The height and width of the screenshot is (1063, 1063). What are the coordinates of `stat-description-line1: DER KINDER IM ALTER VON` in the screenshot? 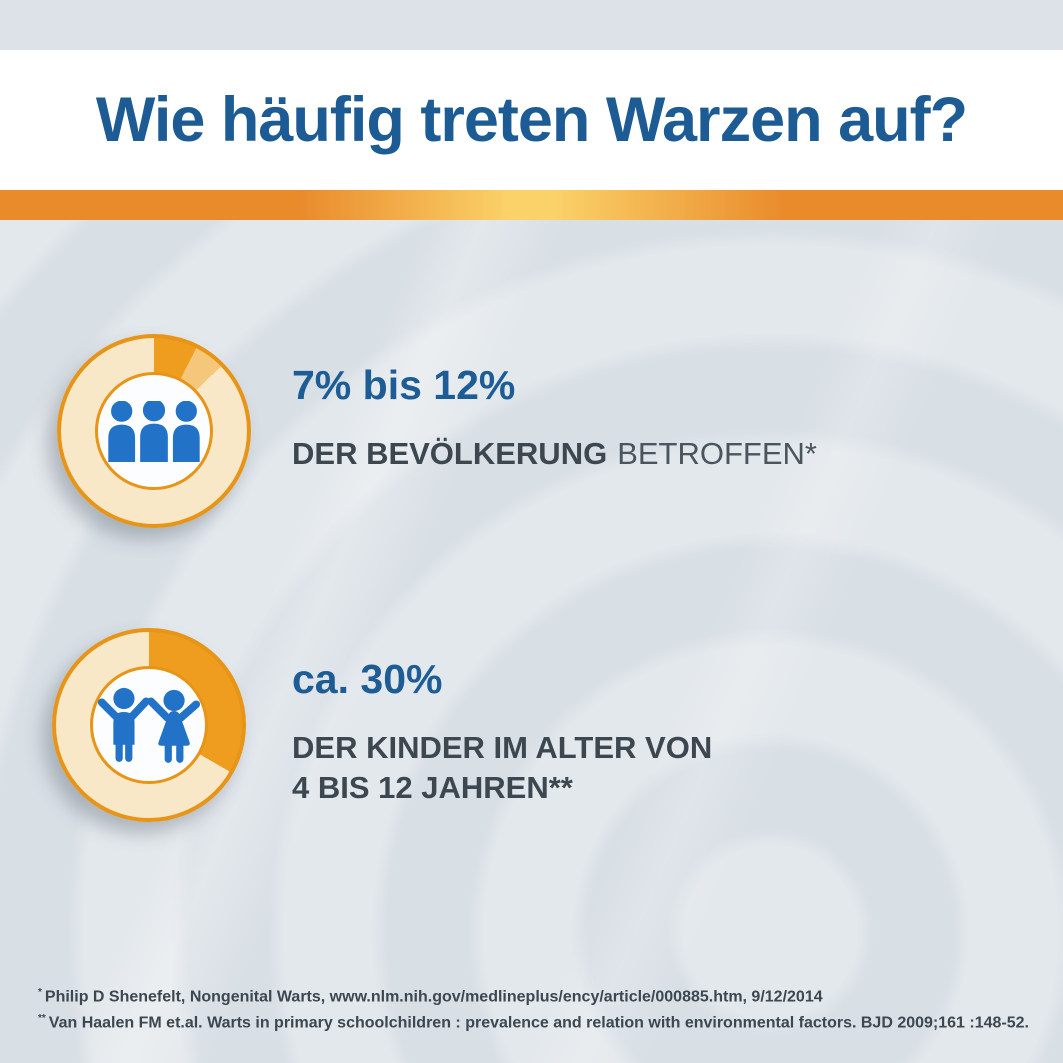 It's located at (502, 747).